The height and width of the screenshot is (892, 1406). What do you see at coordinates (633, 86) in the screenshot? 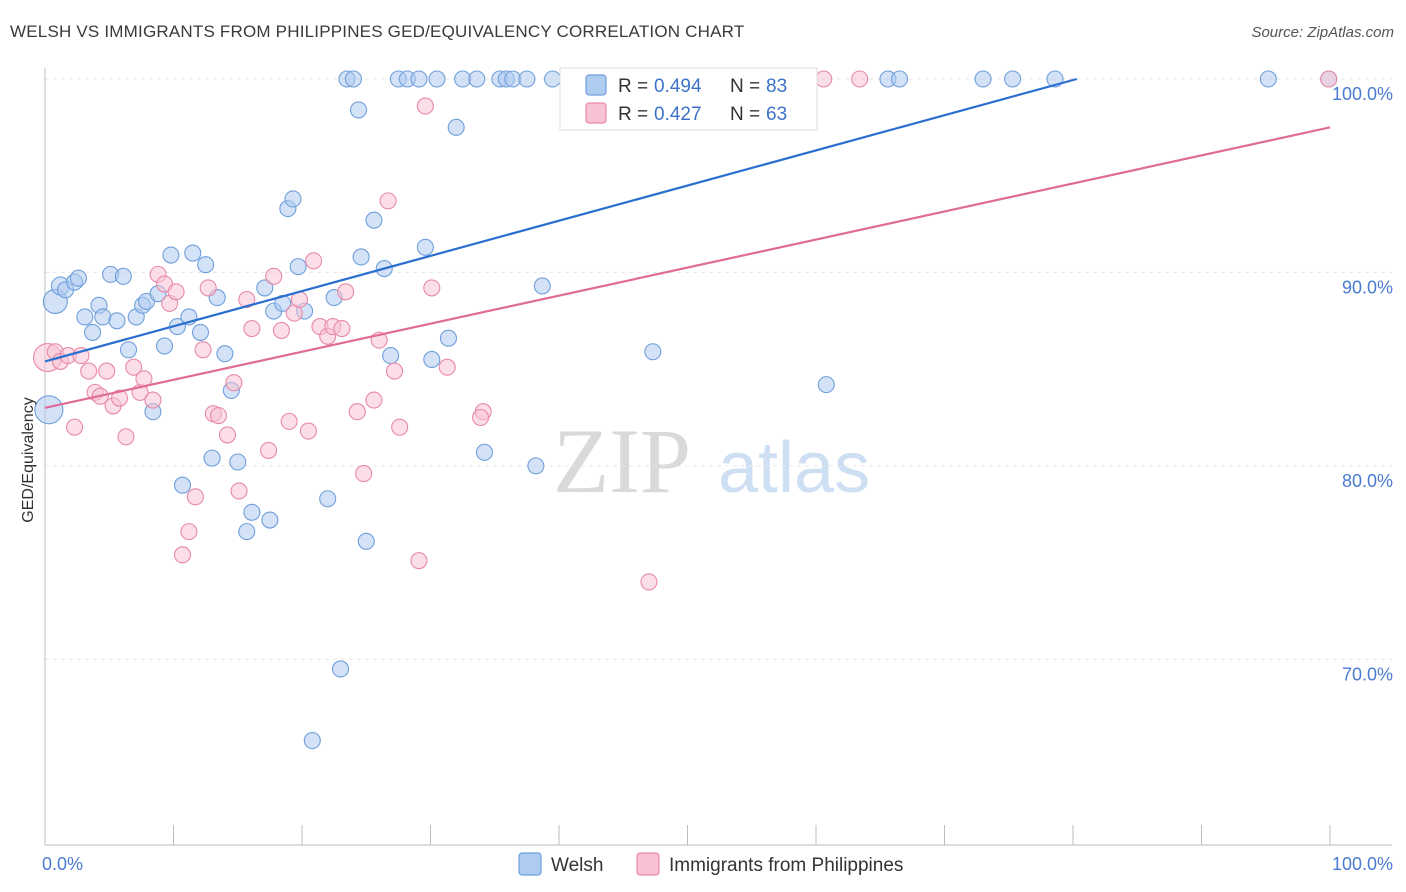
I see `legend-r-label-welsh: R =` at bounding box center [633, 86].